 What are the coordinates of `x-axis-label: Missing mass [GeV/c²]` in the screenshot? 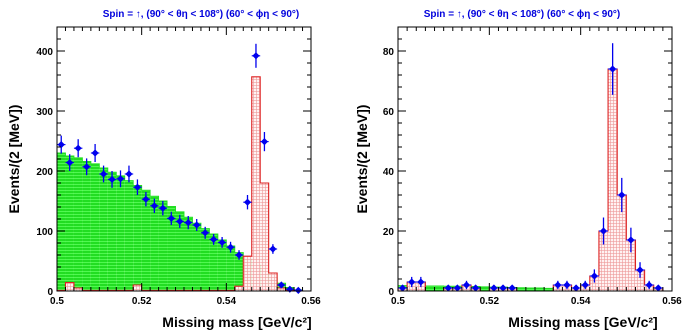 It's located at (582, 322).